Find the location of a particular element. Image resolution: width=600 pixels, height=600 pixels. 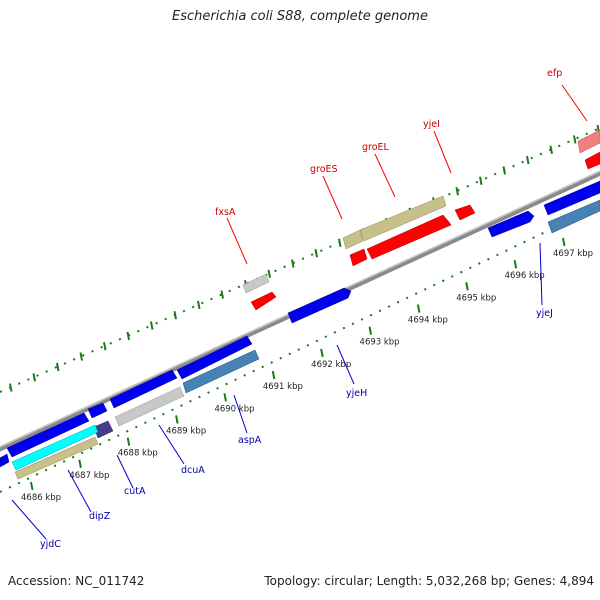

gene-label-yjeH: yjeH is located at coordinates (356, 393).